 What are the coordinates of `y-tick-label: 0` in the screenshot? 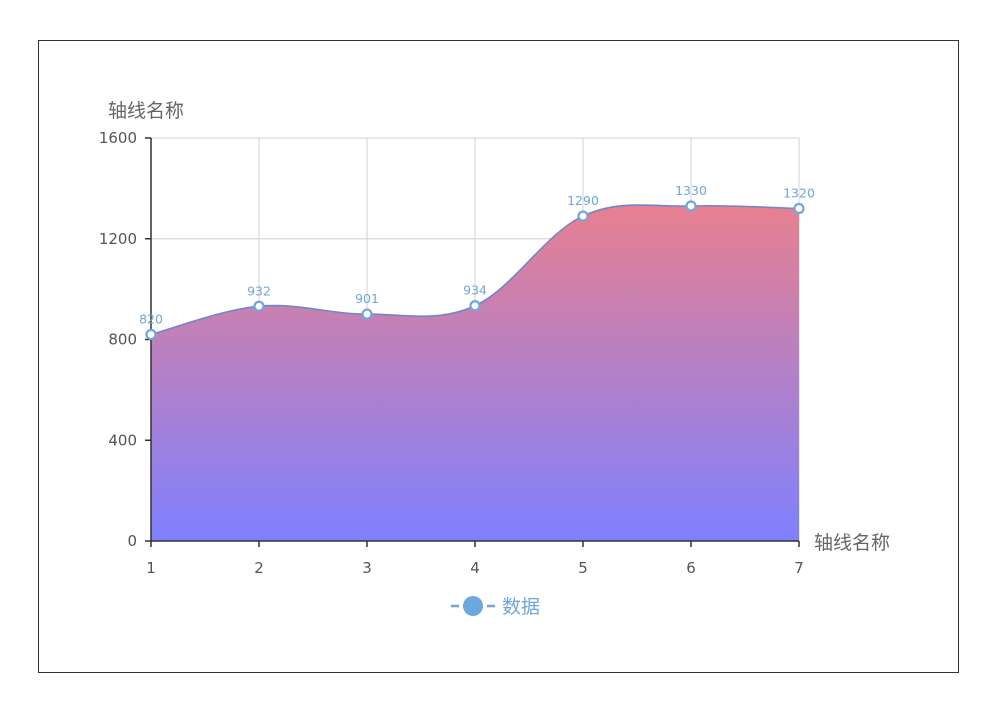 It's located at (132, 541).